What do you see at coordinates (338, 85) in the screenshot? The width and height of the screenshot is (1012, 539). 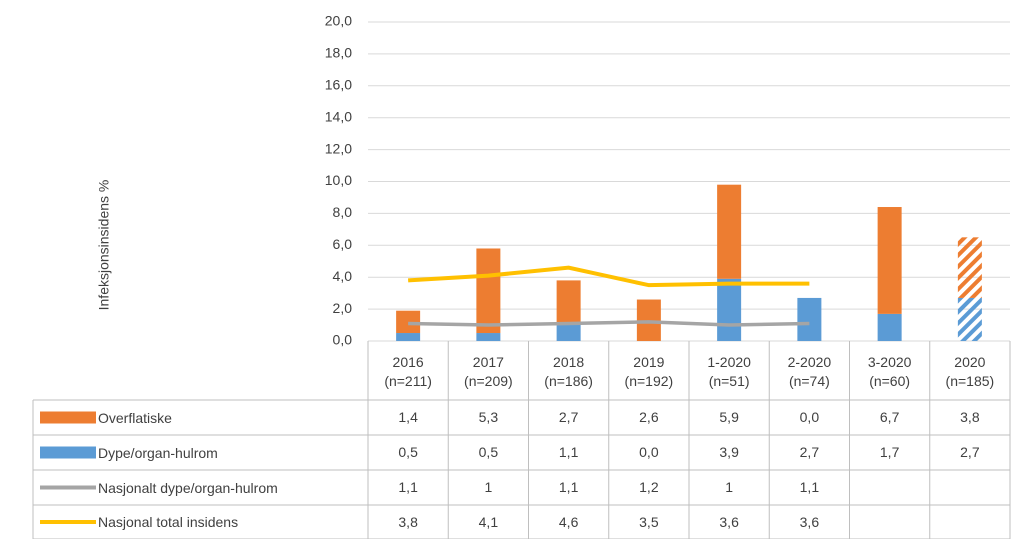 I see `y-tick-label: 16,0` at bounding box center [338, 85].